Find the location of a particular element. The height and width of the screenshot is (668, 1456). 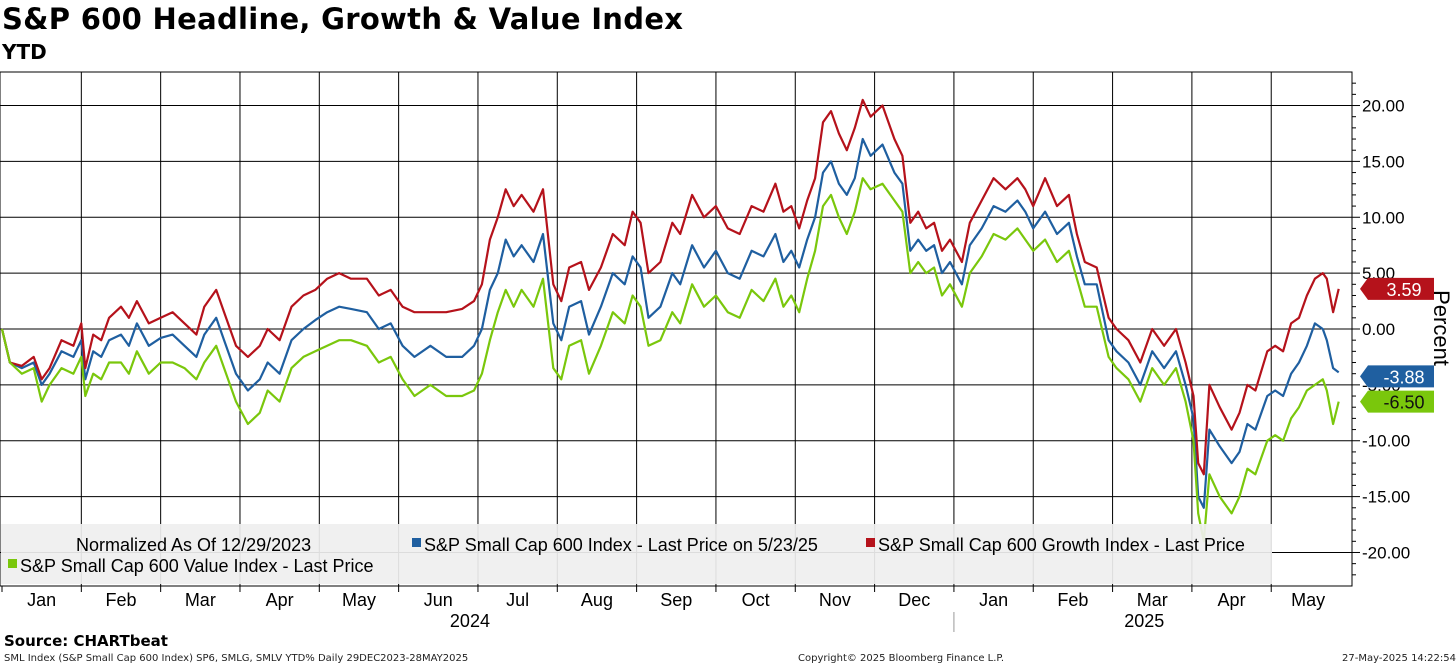

x-year-label: 2025 is located at coordinates (1144, 621).